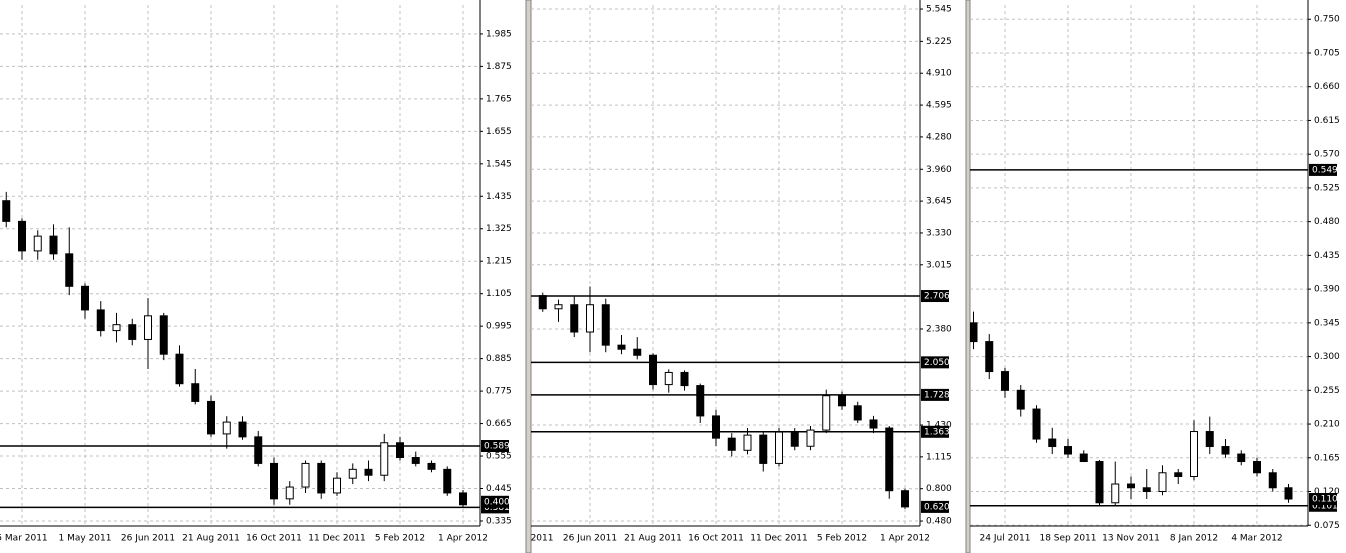 This screenshot has width=1346, height=553. Describe the element at coordinates (527, 539) in the screenshot. I see `x-tick-label: 1 May 2011` at that location.